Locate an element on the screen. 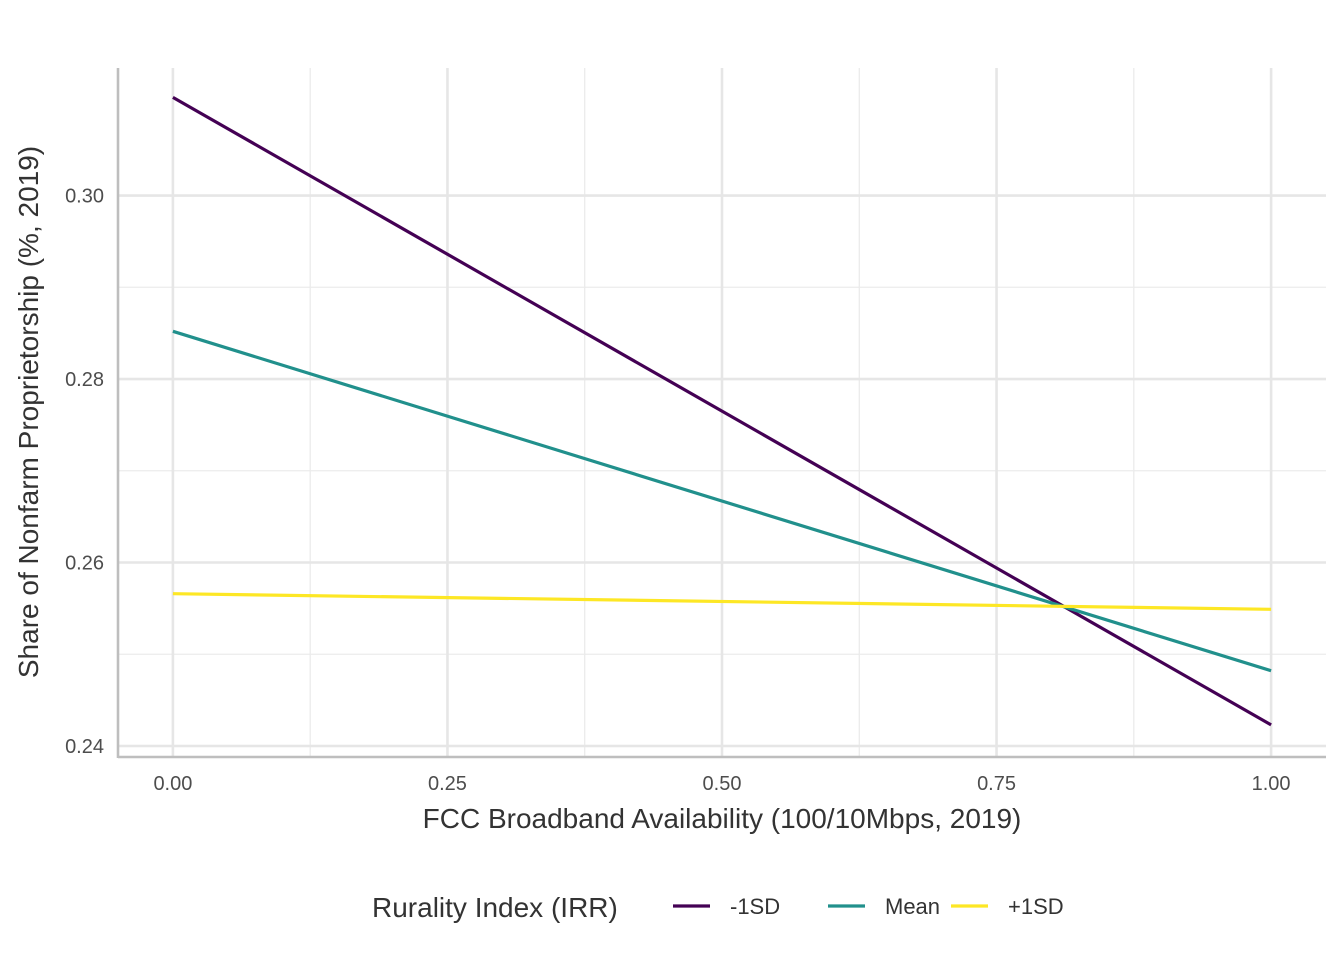 Image resolution: width=1344 pixels, height=960 pixels. y-tick-label: 0.30 is located at coordinates (84, 197).